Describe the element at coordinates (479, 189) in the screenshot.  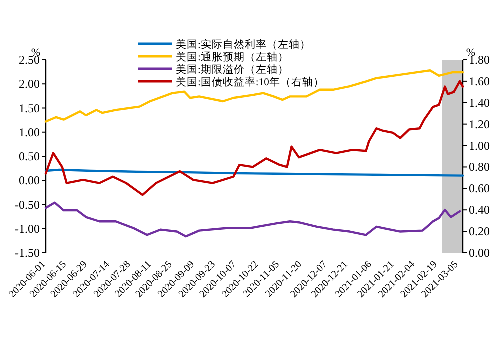
I see `y2-tick-label: 0.60` at that location.